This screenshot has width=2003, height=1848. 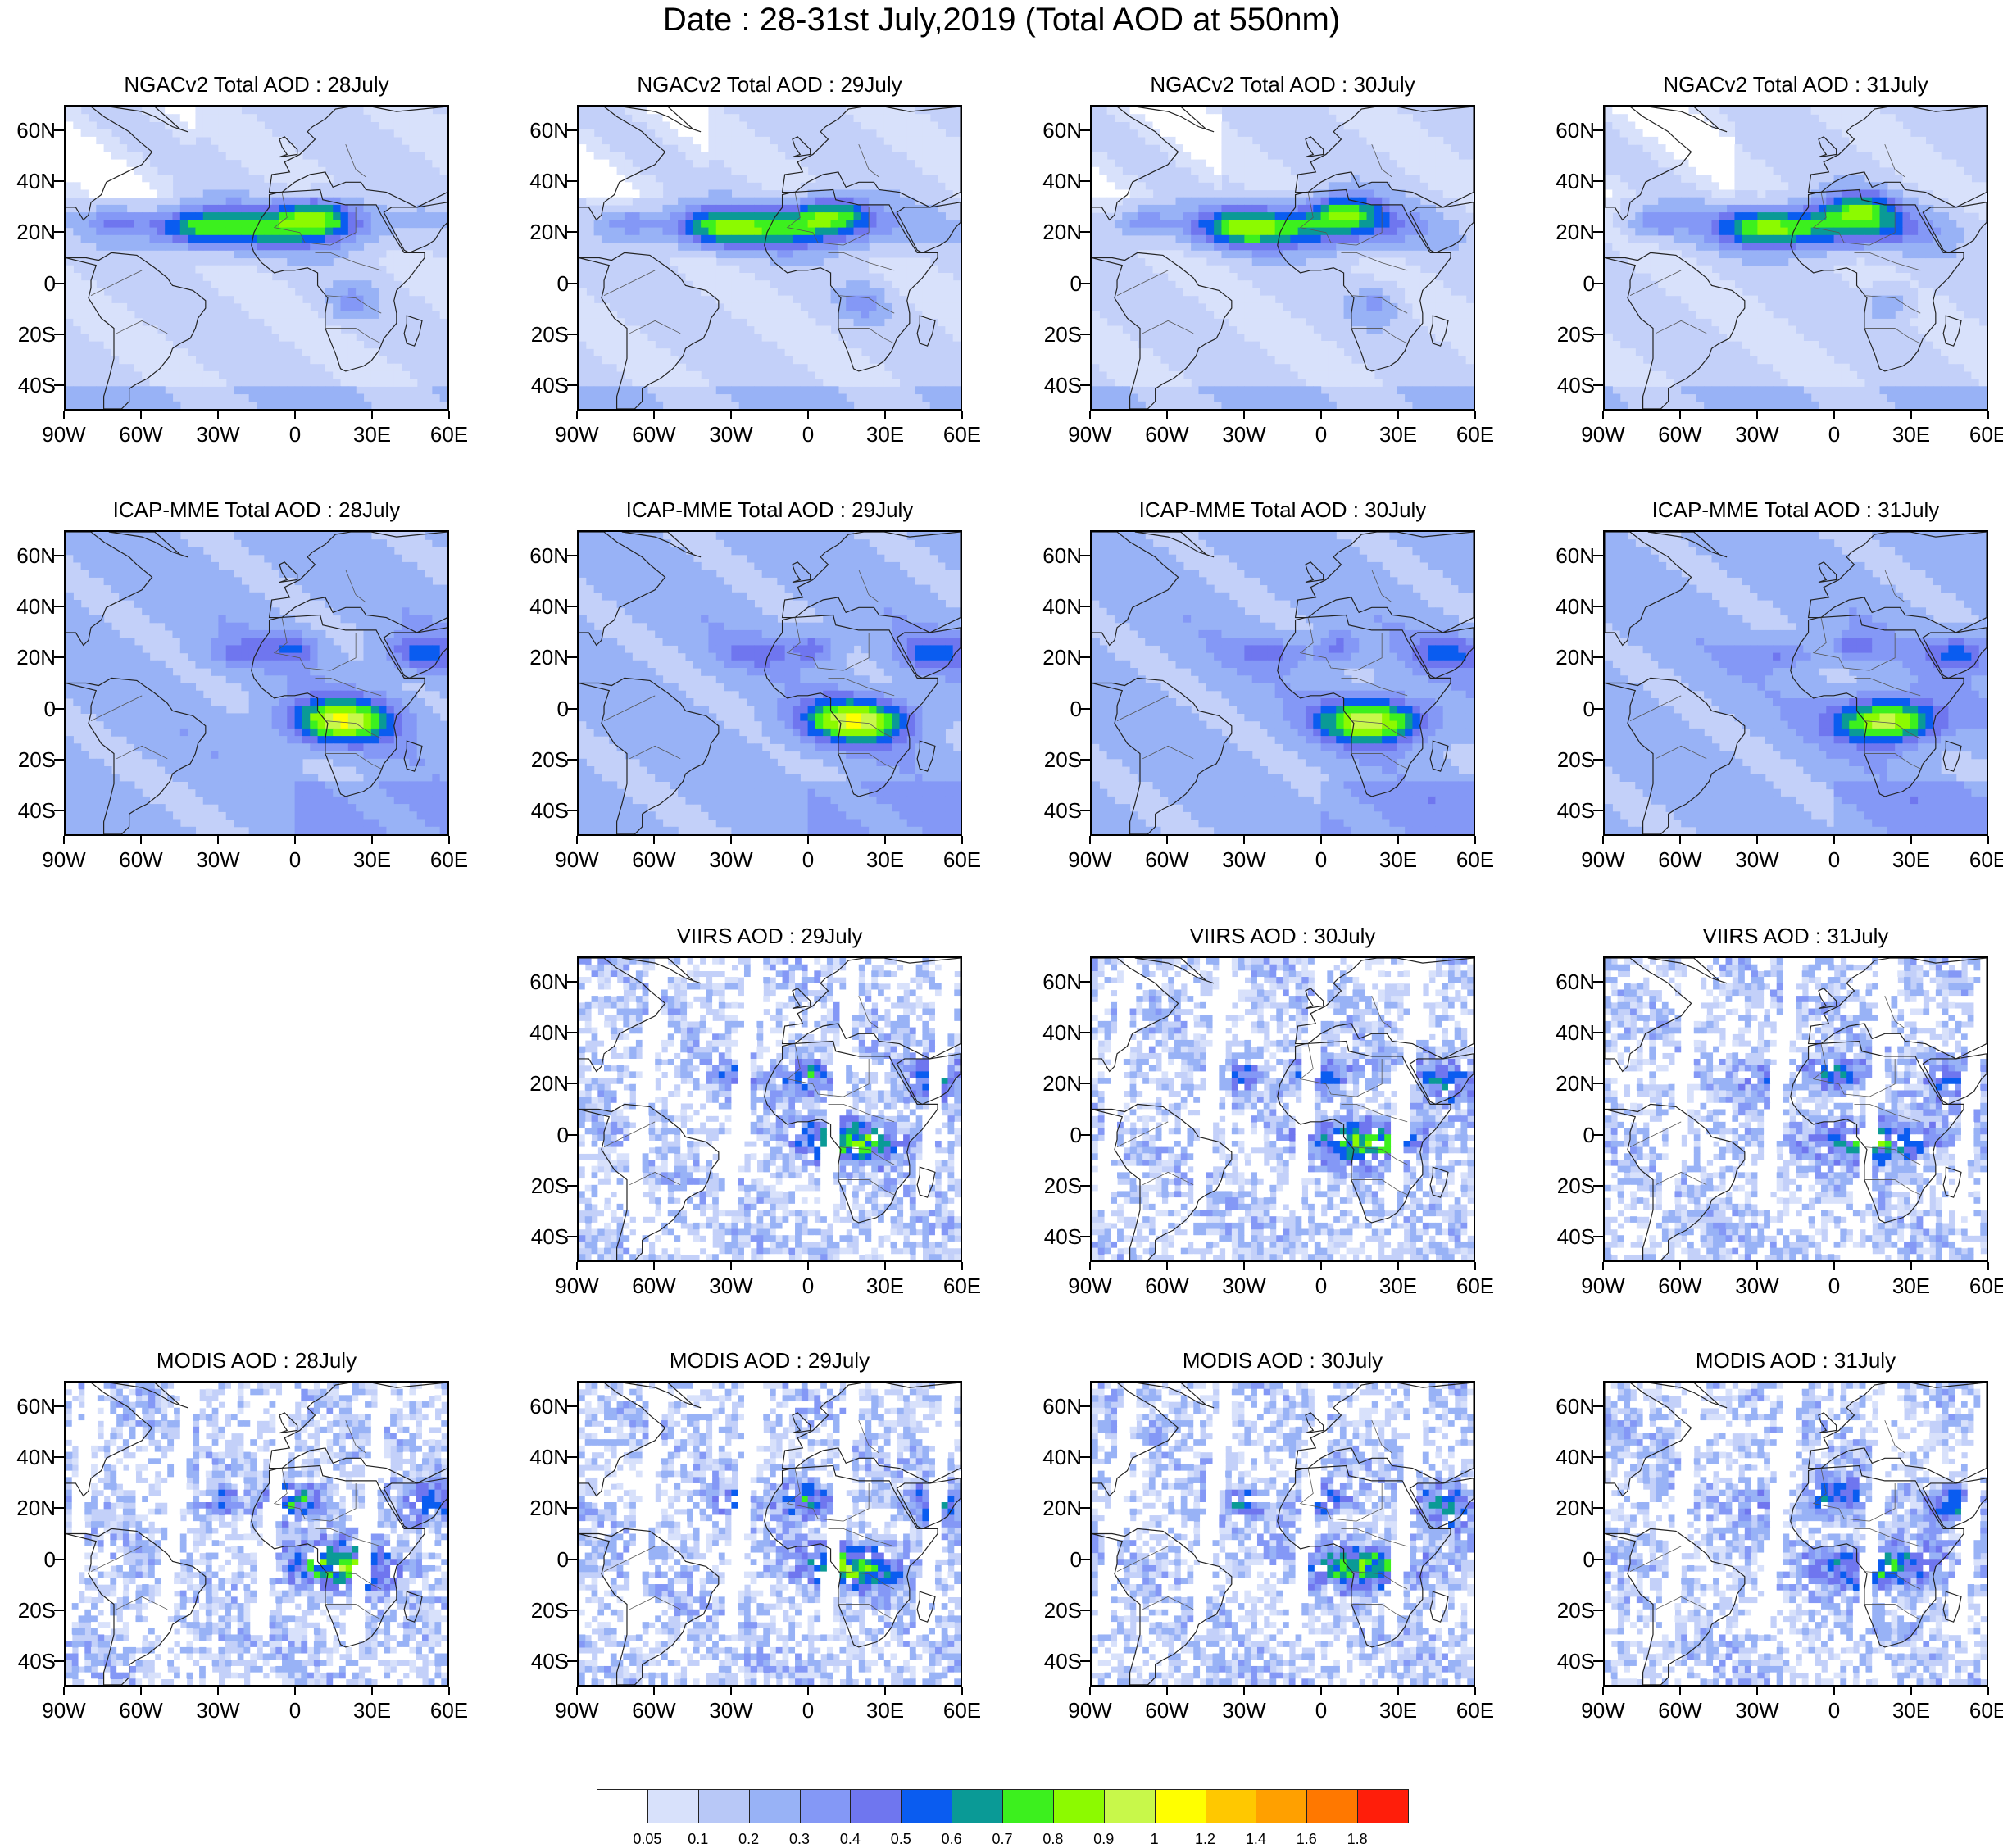 What do you see at coordinates (1054, 1457) in the screenshot?
I see `lat-tick-label: 40N` at bounding box center [1054, 1457].